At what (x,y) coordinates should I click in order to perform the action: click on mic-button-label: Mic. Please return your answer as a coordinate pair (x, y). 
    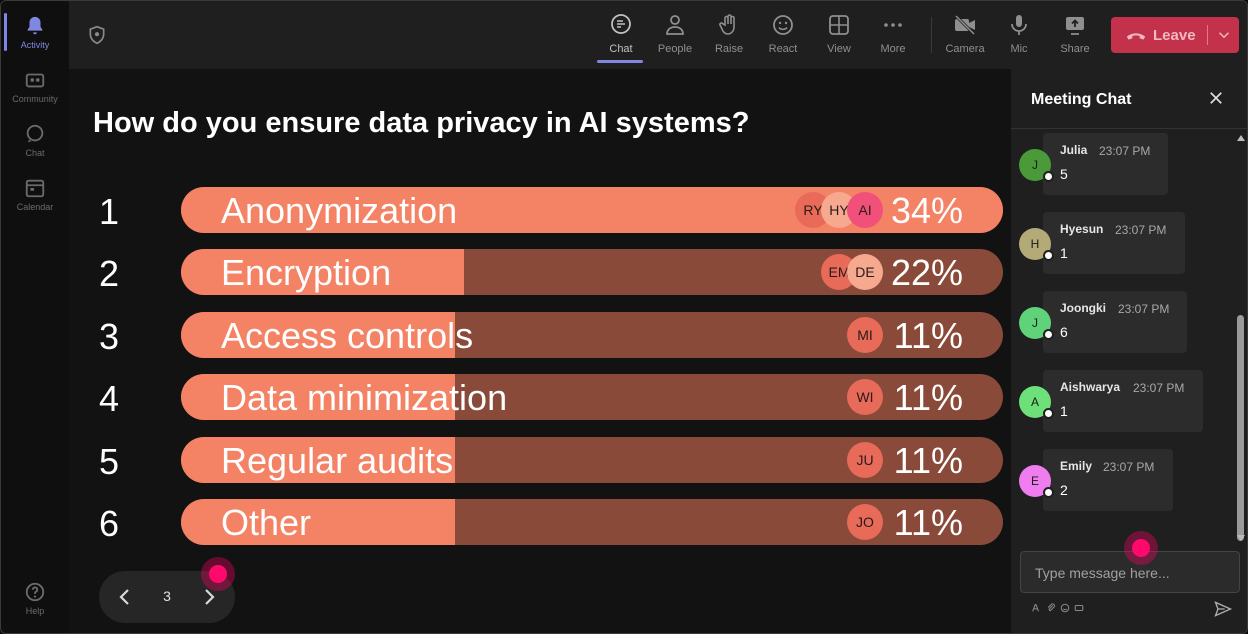
    Looking at the image, I should click on (1019, 49).